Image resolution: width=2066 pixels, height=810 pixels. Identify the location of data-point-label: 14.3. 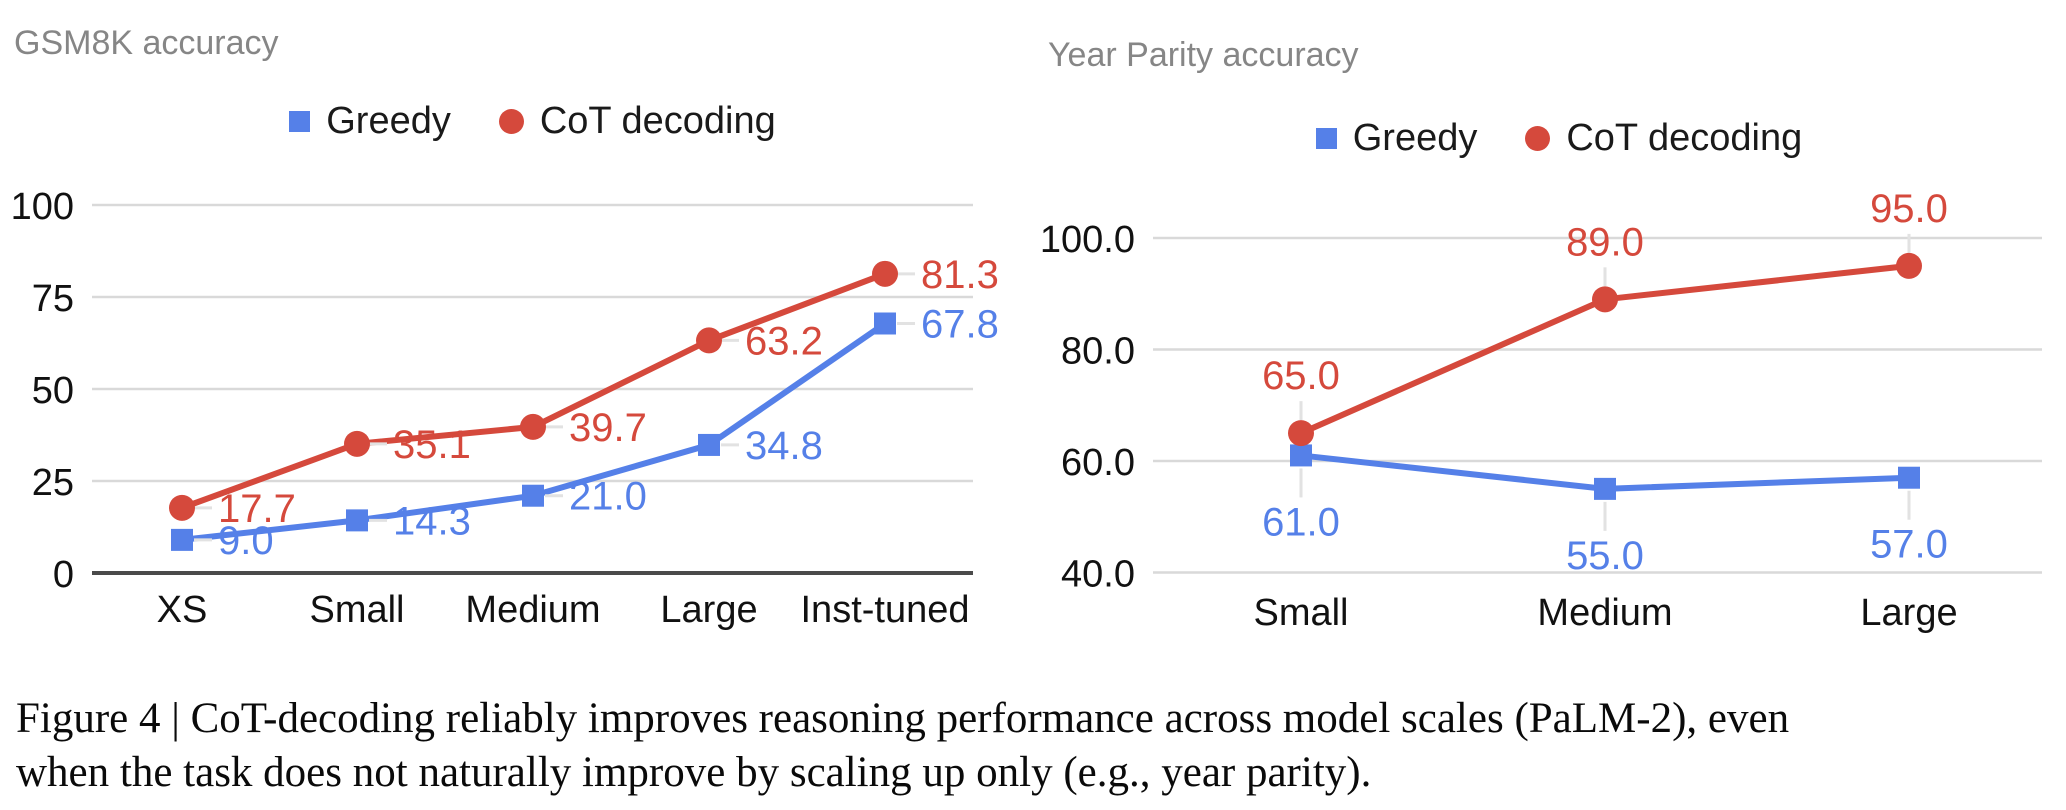
(432, 521).